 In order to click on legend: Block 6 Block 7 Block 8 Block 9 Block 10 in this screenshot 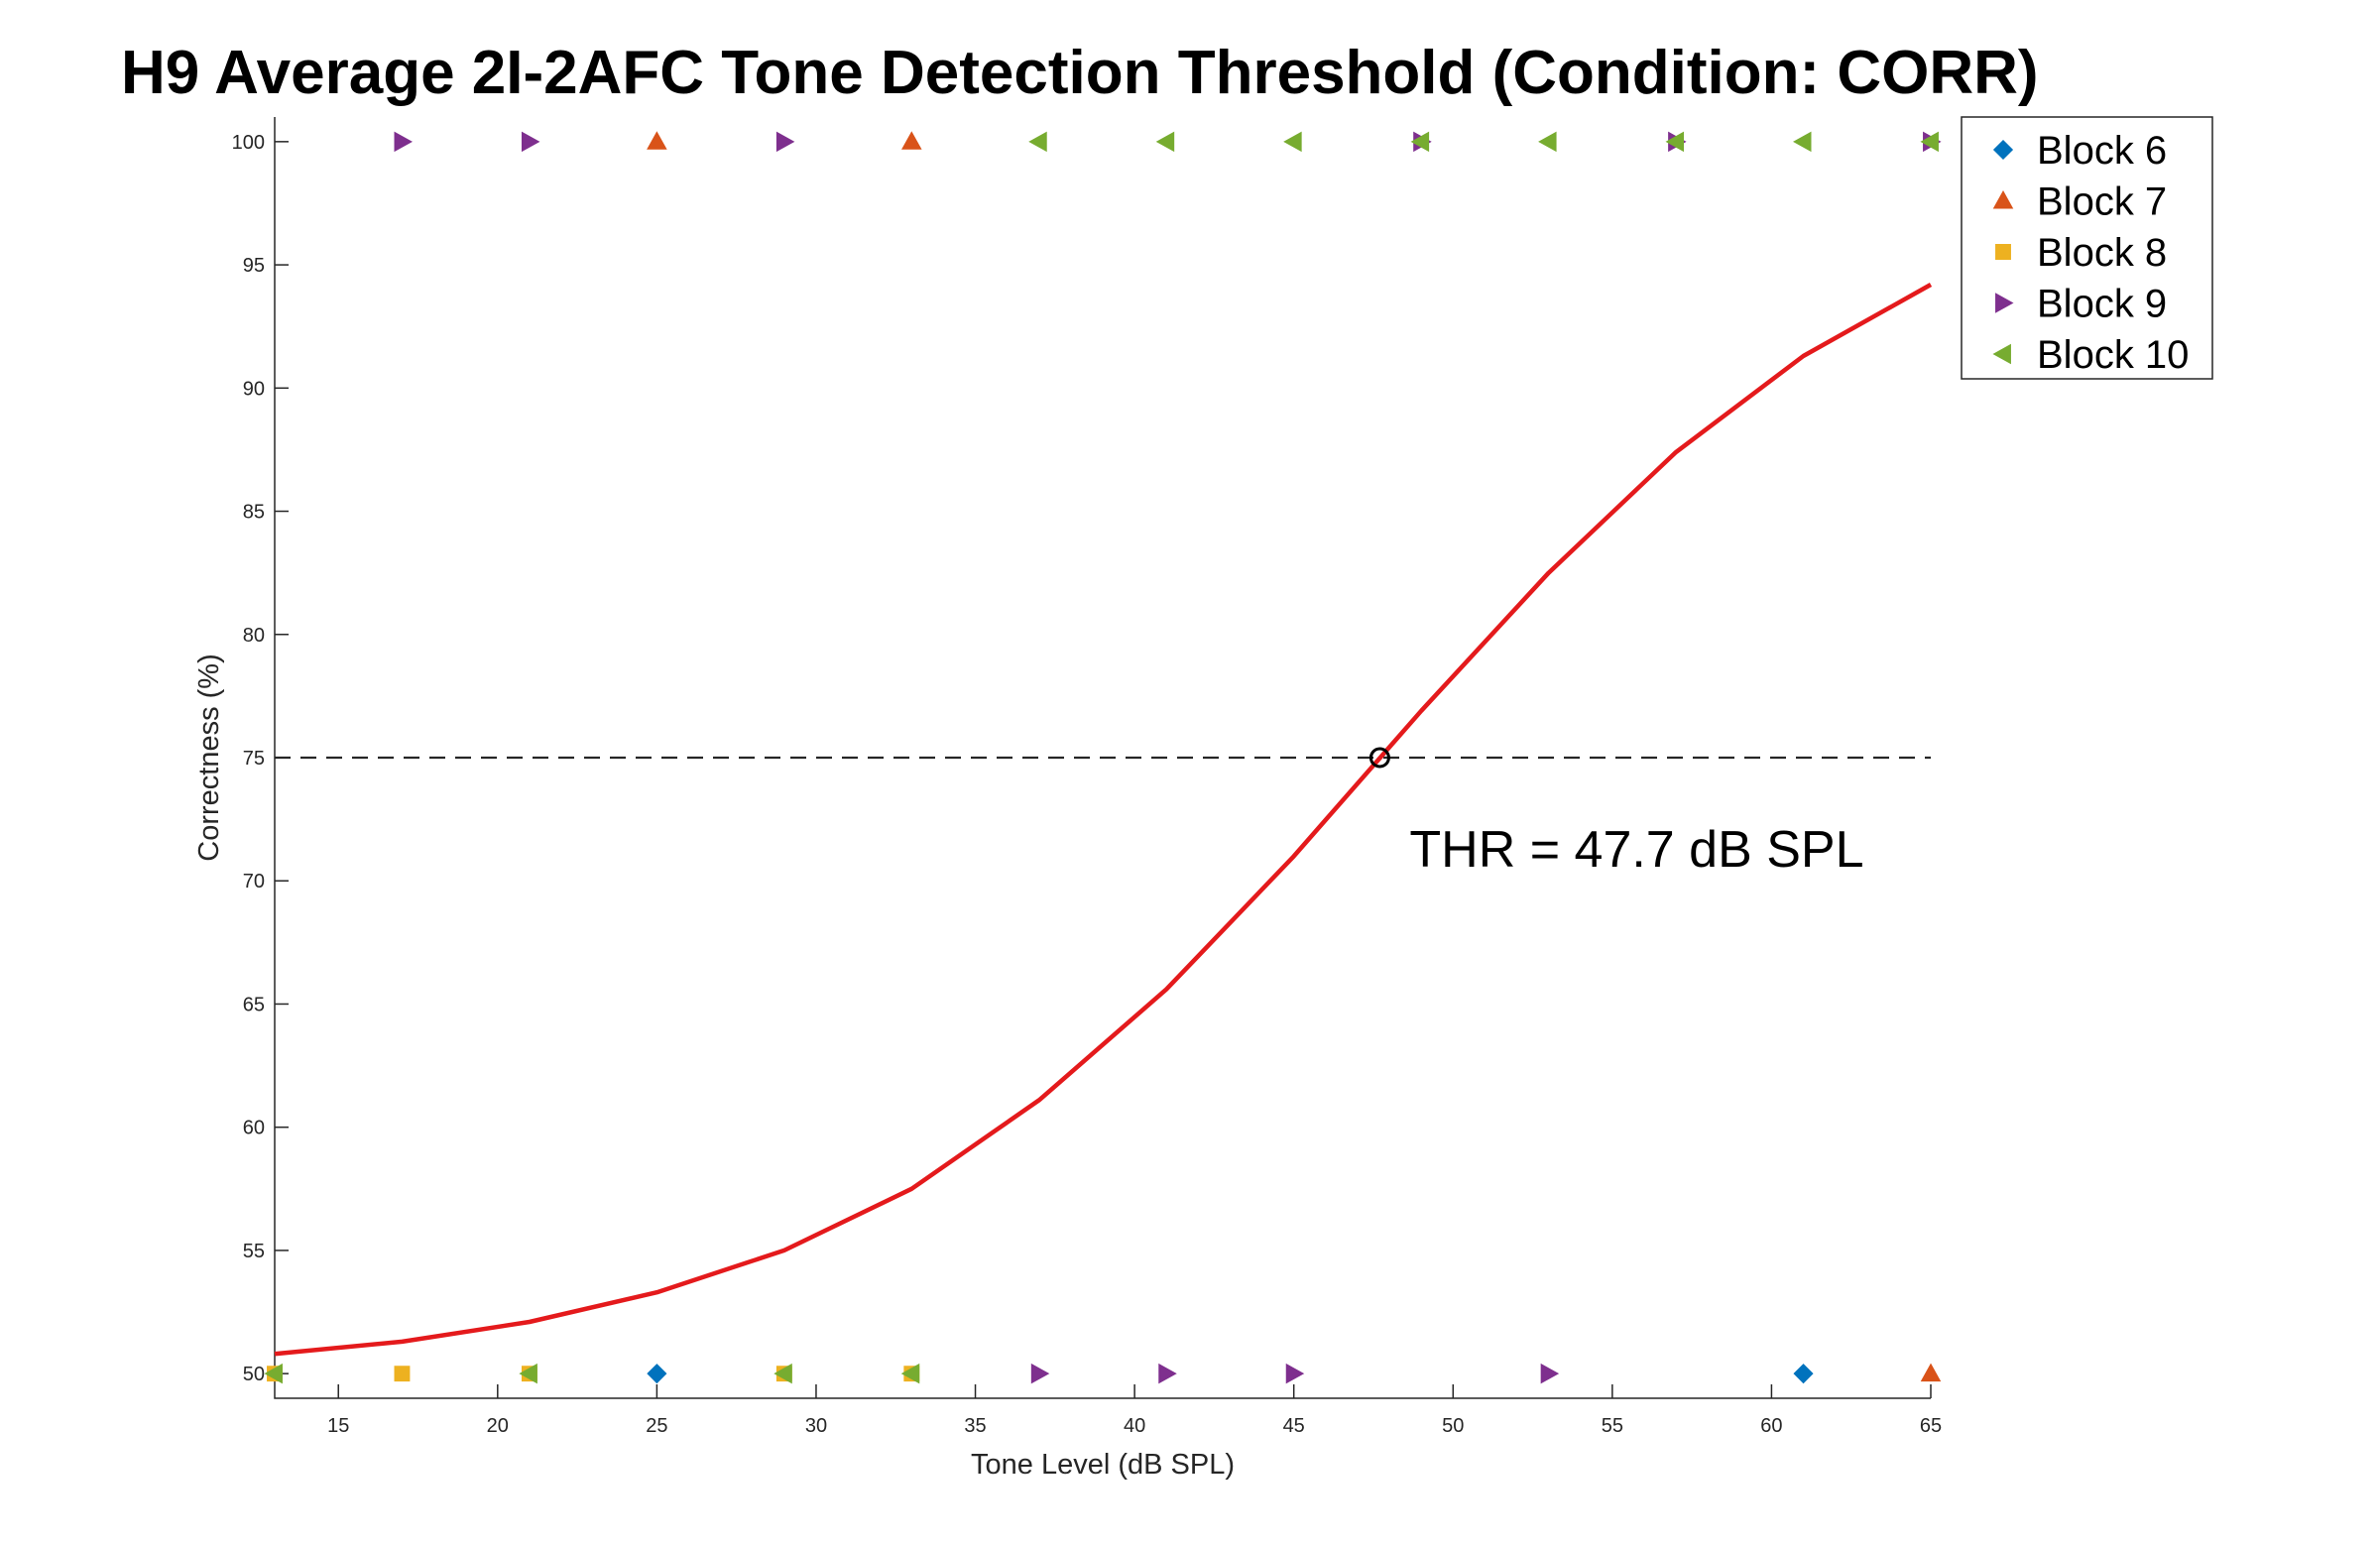, I will do `click(2087, 248)`.